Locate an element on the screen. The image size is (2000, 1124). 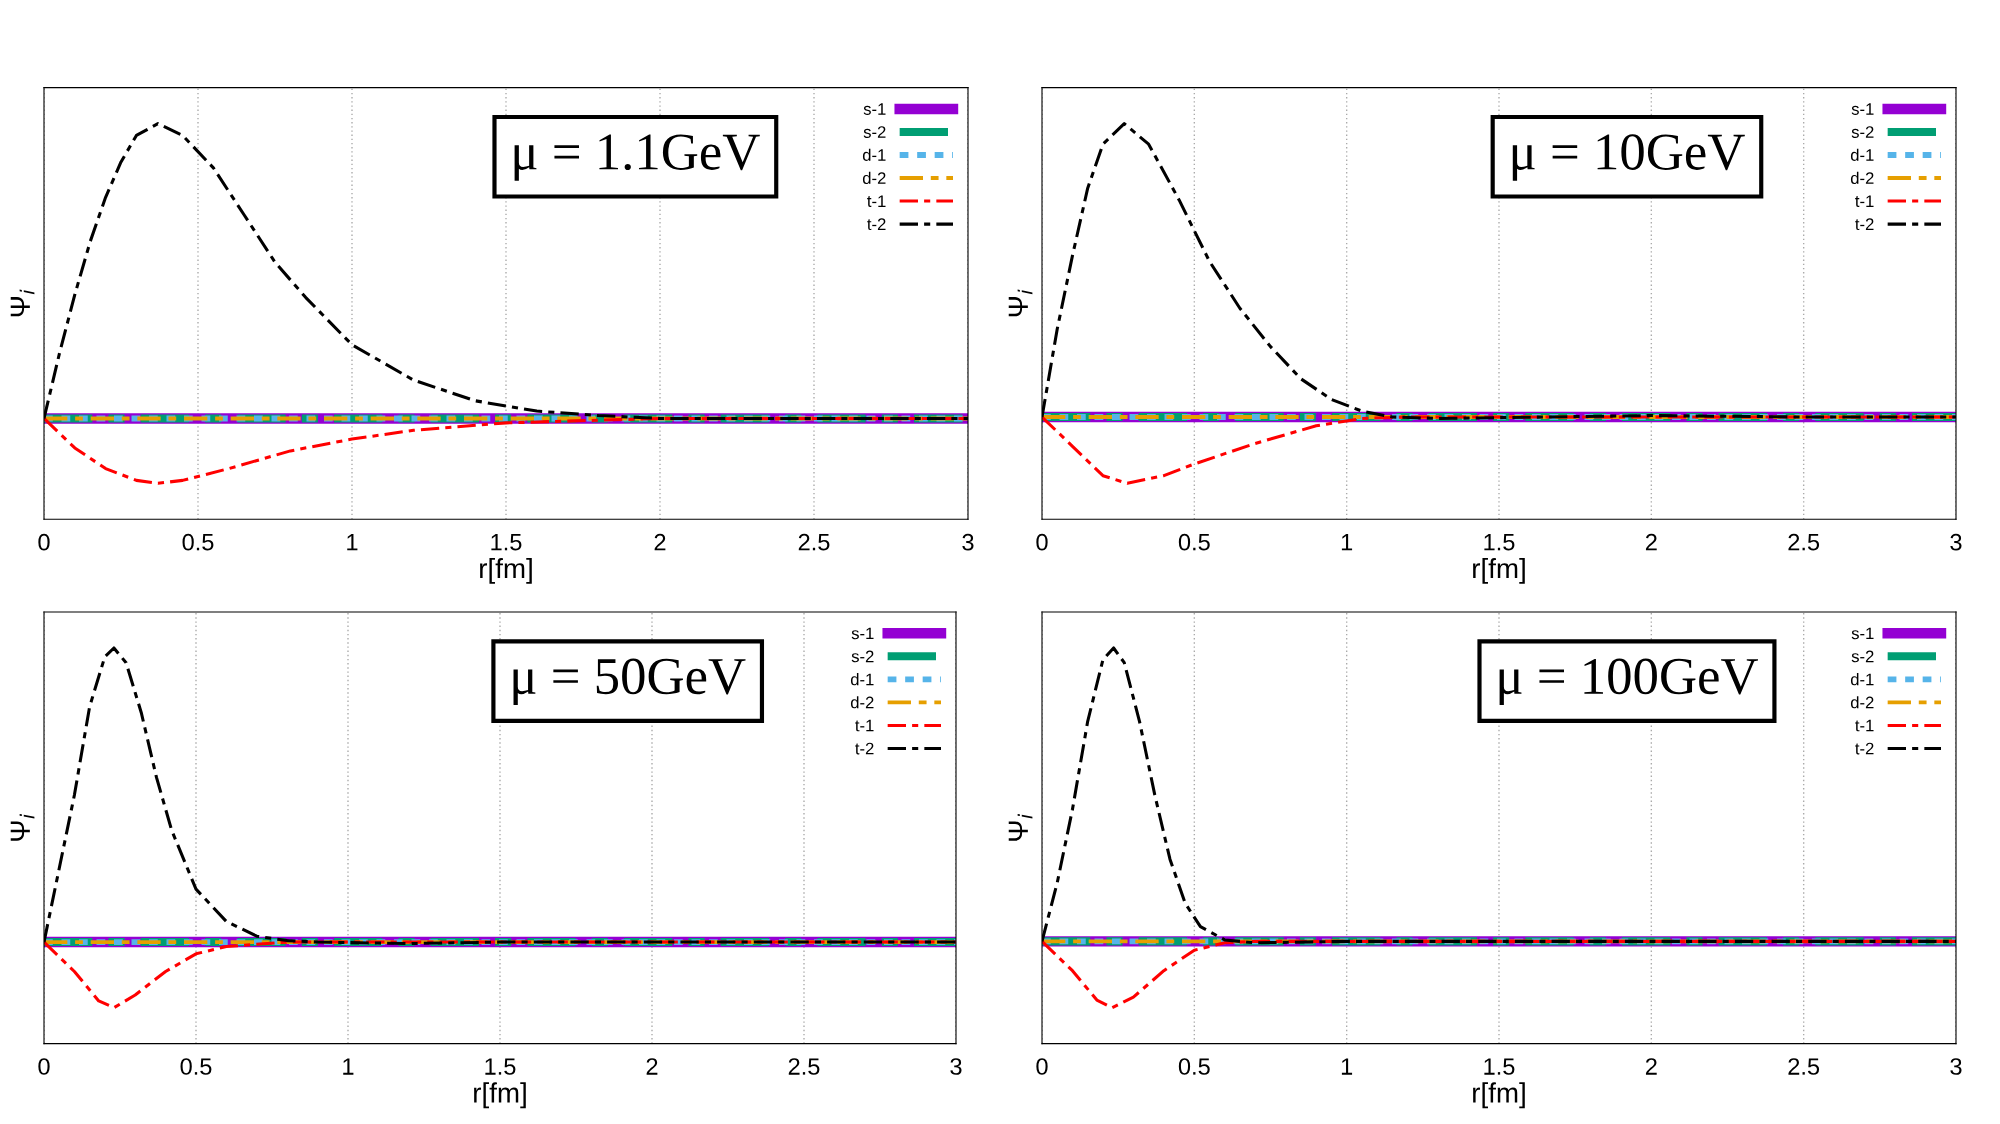
annotation: μ = 1.1GeV is located at coordinates (637, 157).